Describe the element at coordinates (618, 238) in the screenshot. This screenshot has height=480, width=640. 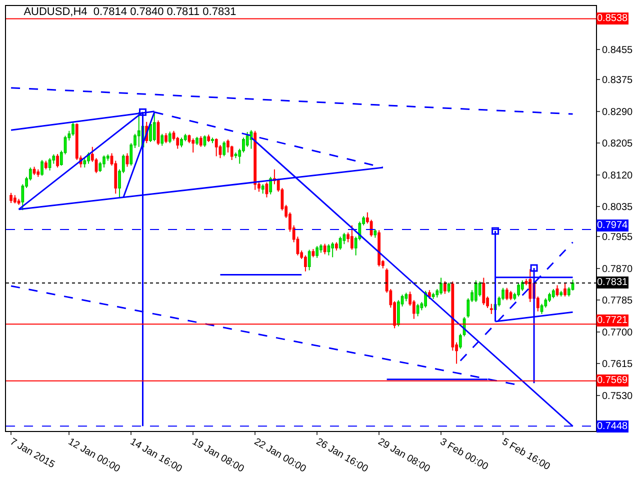
I see `y-tick-label: 0.7955` at that location.